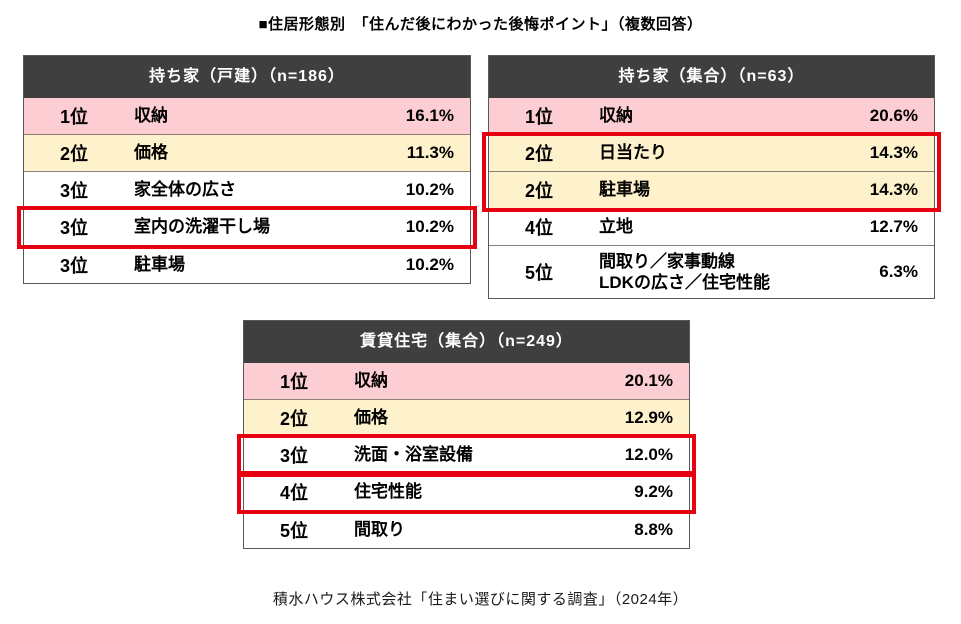 Image resolution: width=961 pixels, height=624 pixels. Describe the element at coordinates (648, 454) in the screenshot. I see `value-cell: 12.0%` at that location.